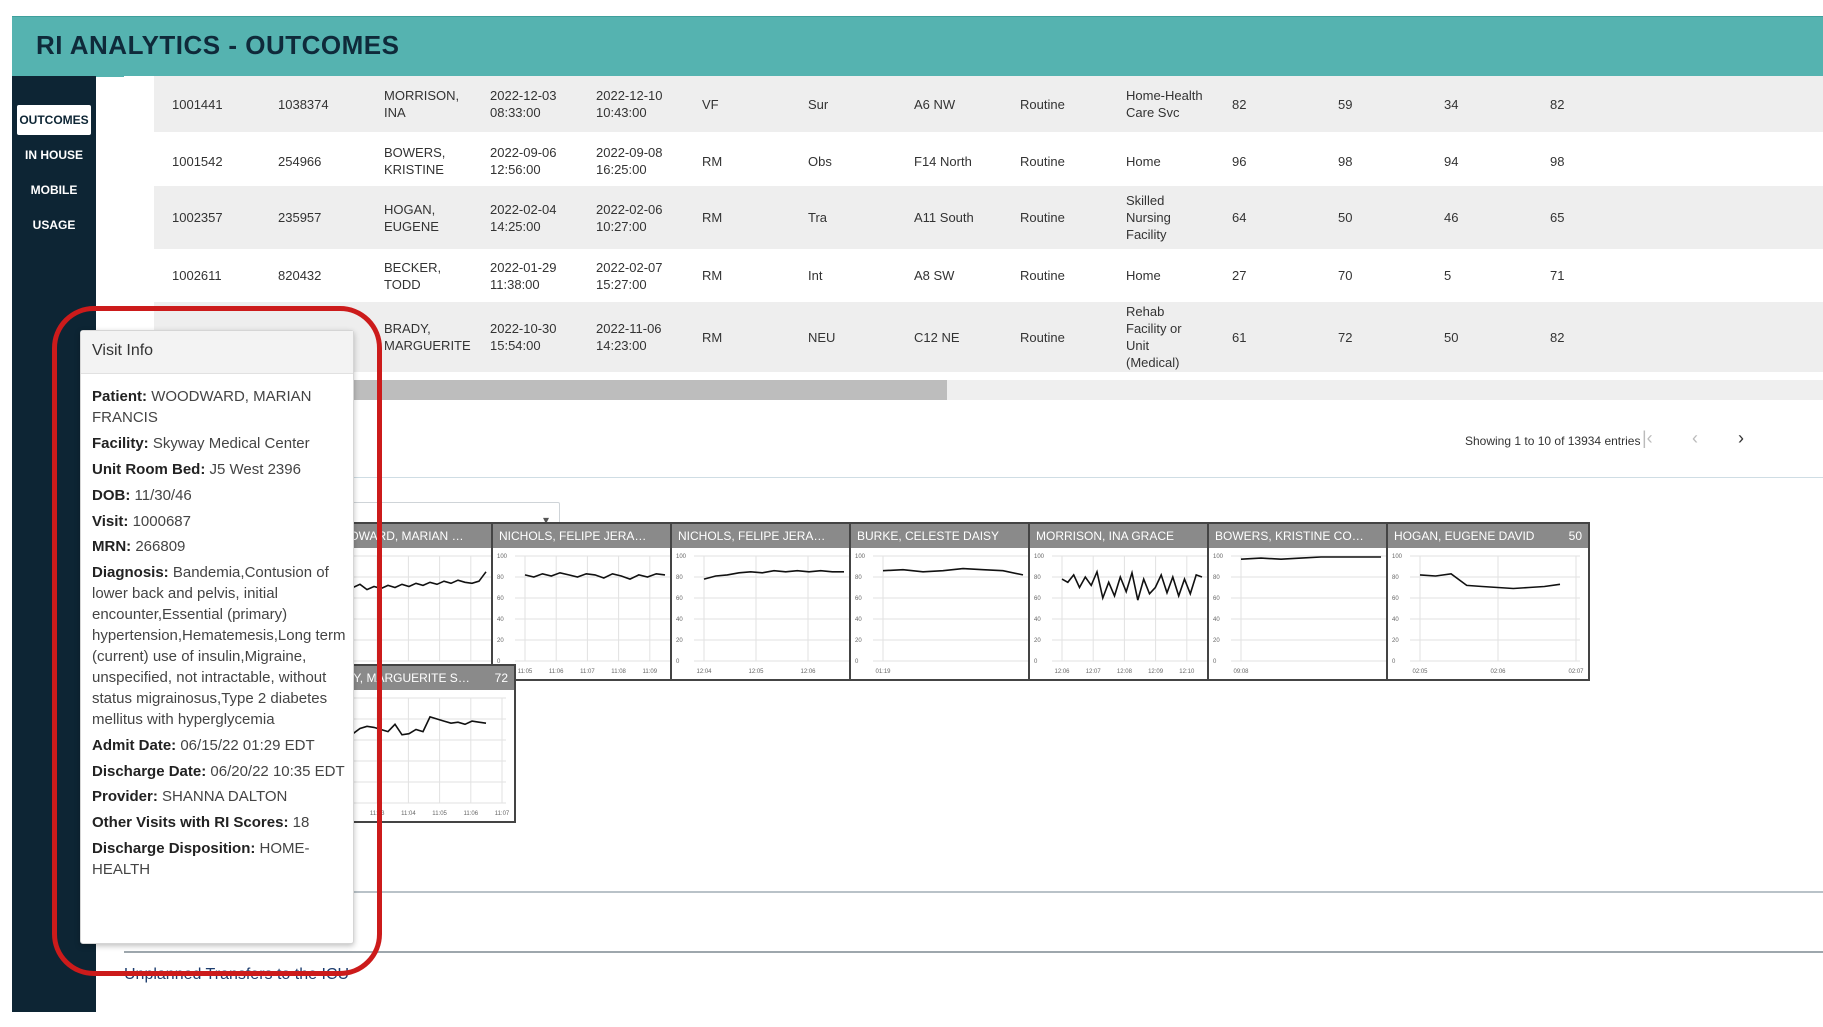  Describe the element at coordinates (1239, 104) in the screenshot. I see `table-cell-s1: 82` at that location.